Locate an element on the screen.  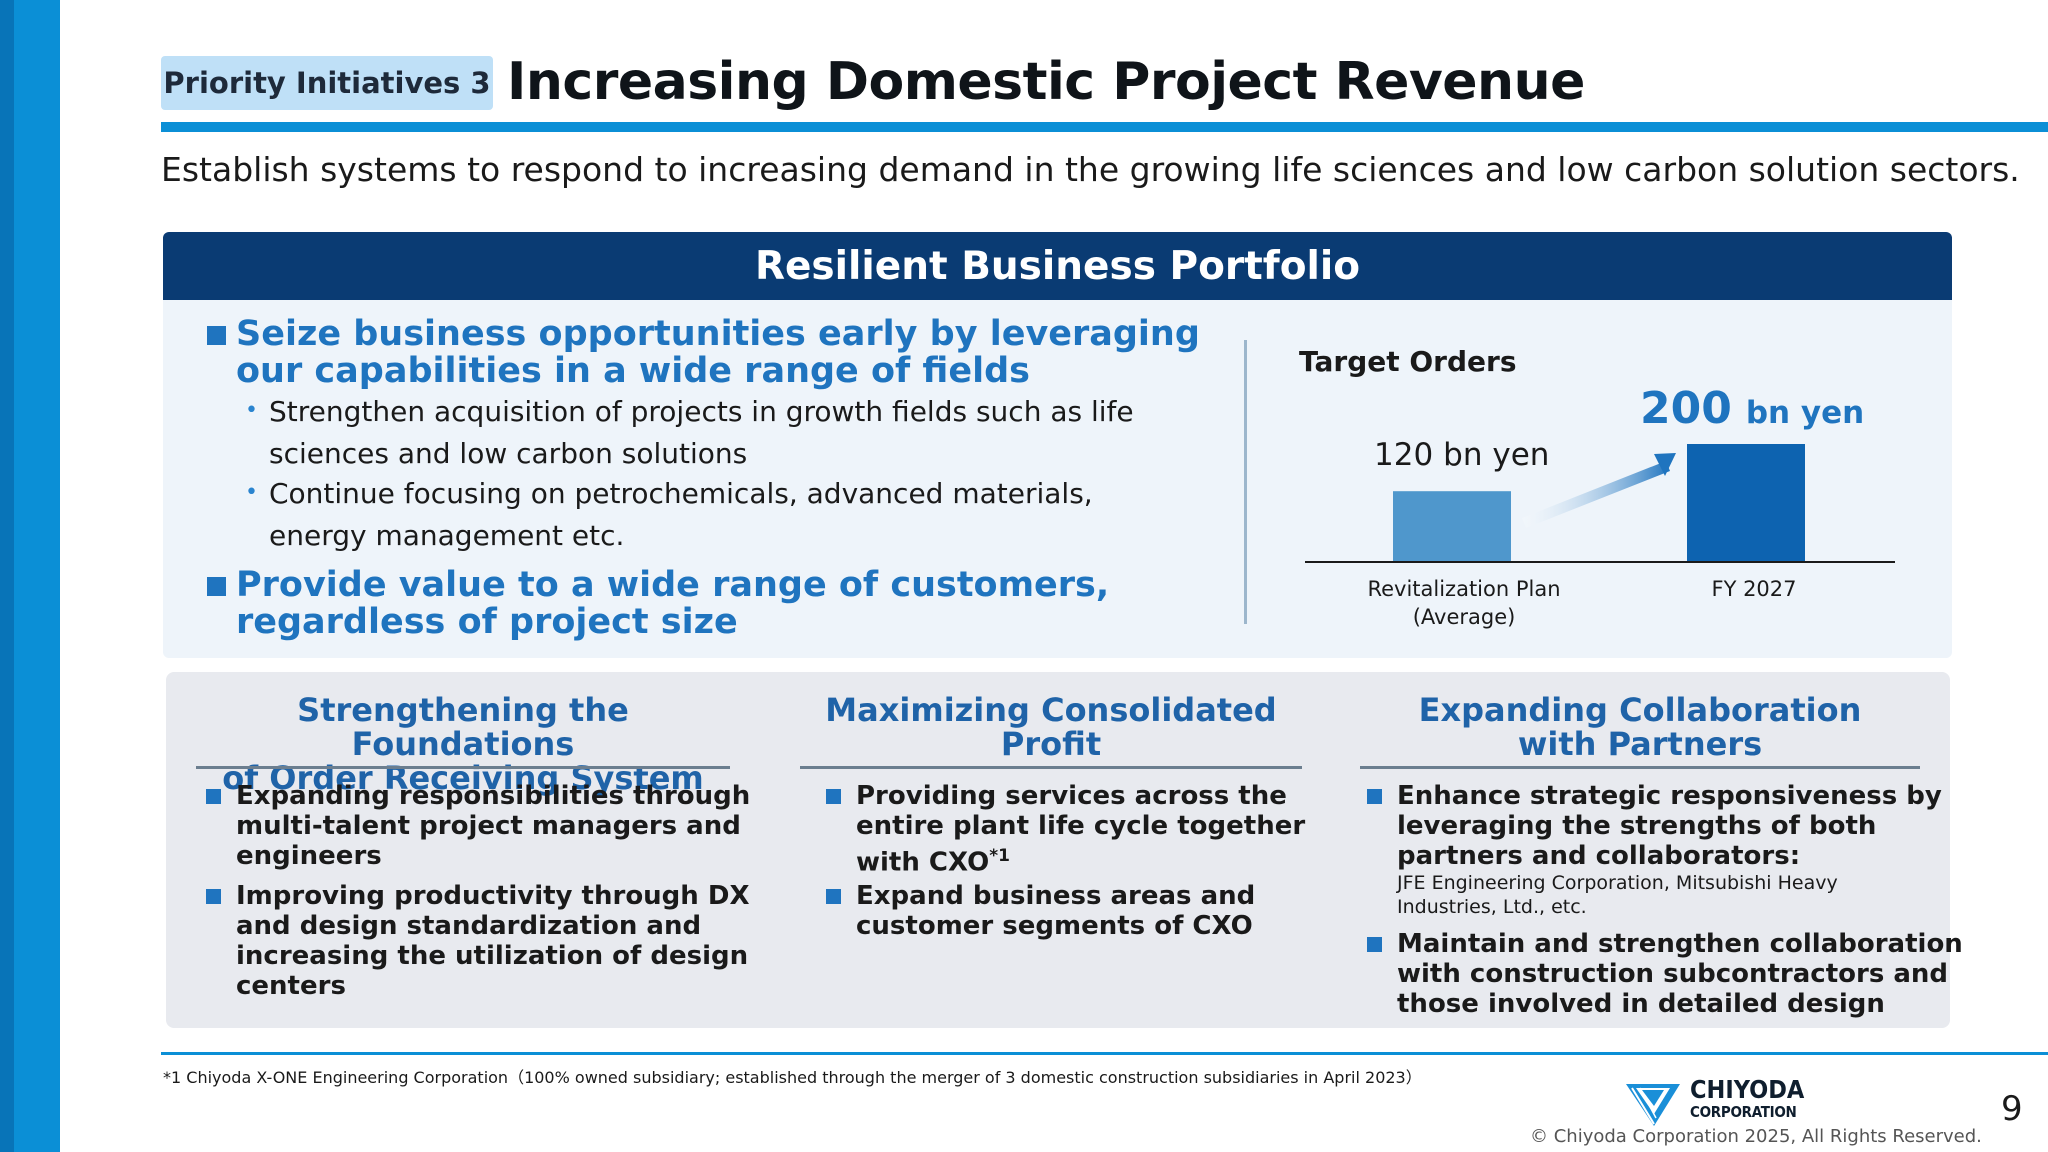
column-2-rule is located at coordinates (1051, 767).